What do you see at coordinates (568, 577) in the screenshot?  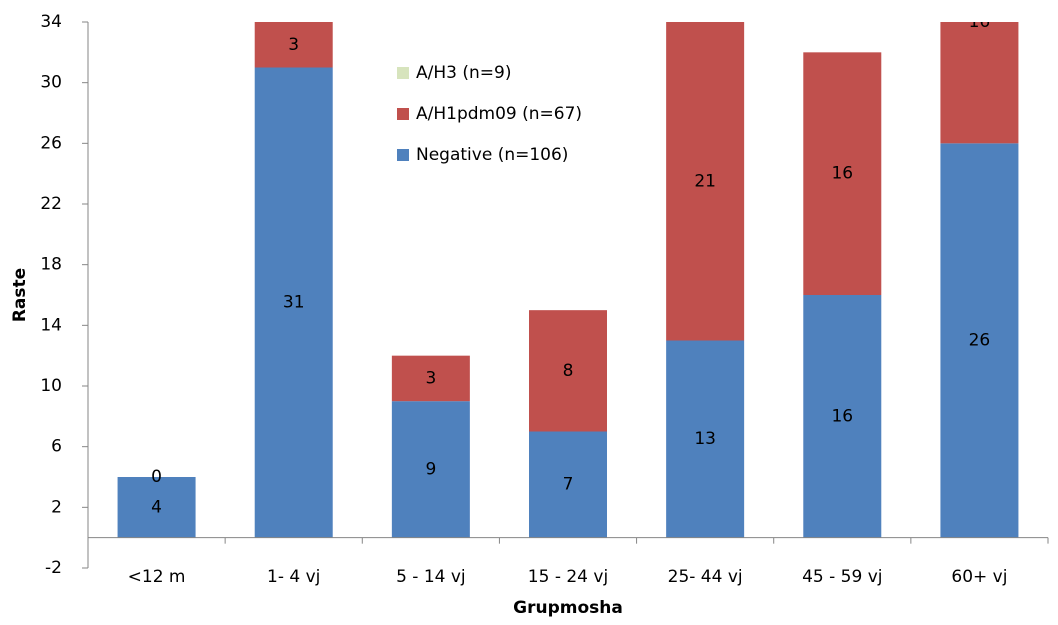 I see `x-tick-label: 15 - 24 vj` at bounding box center [568, 577].